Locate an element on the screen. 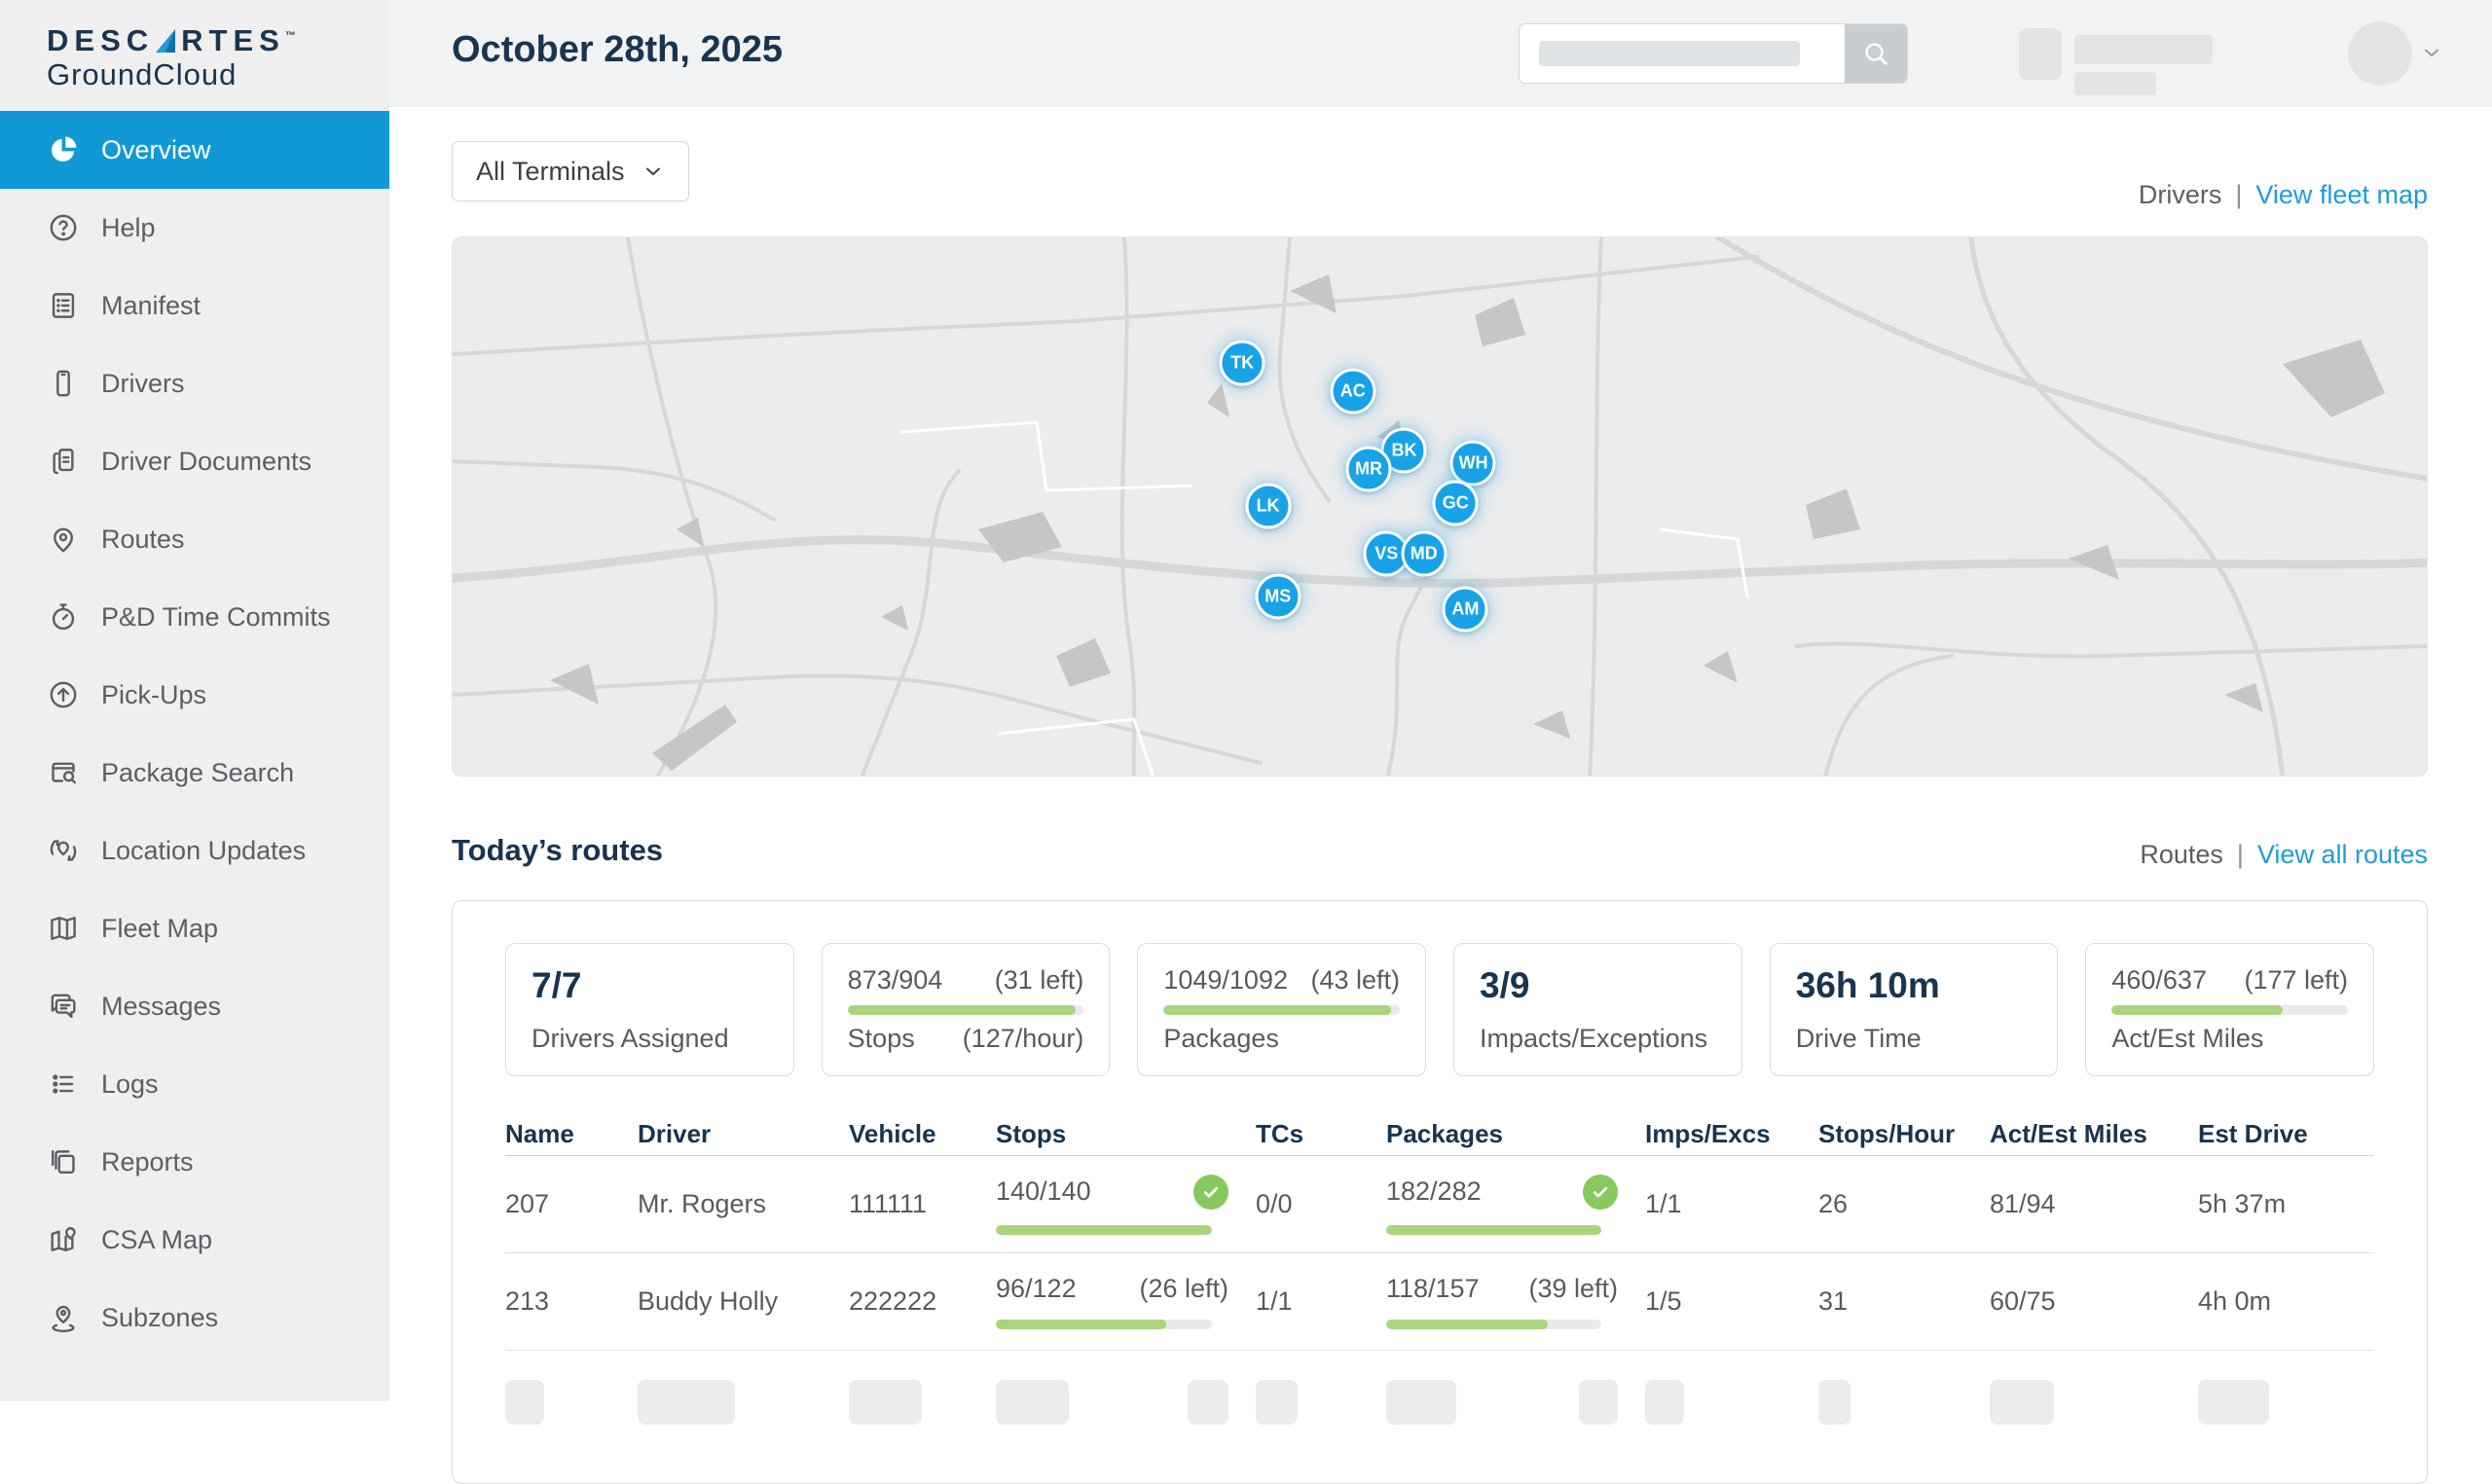  subzone-pin-icon is located at coordinates (63, 1318).